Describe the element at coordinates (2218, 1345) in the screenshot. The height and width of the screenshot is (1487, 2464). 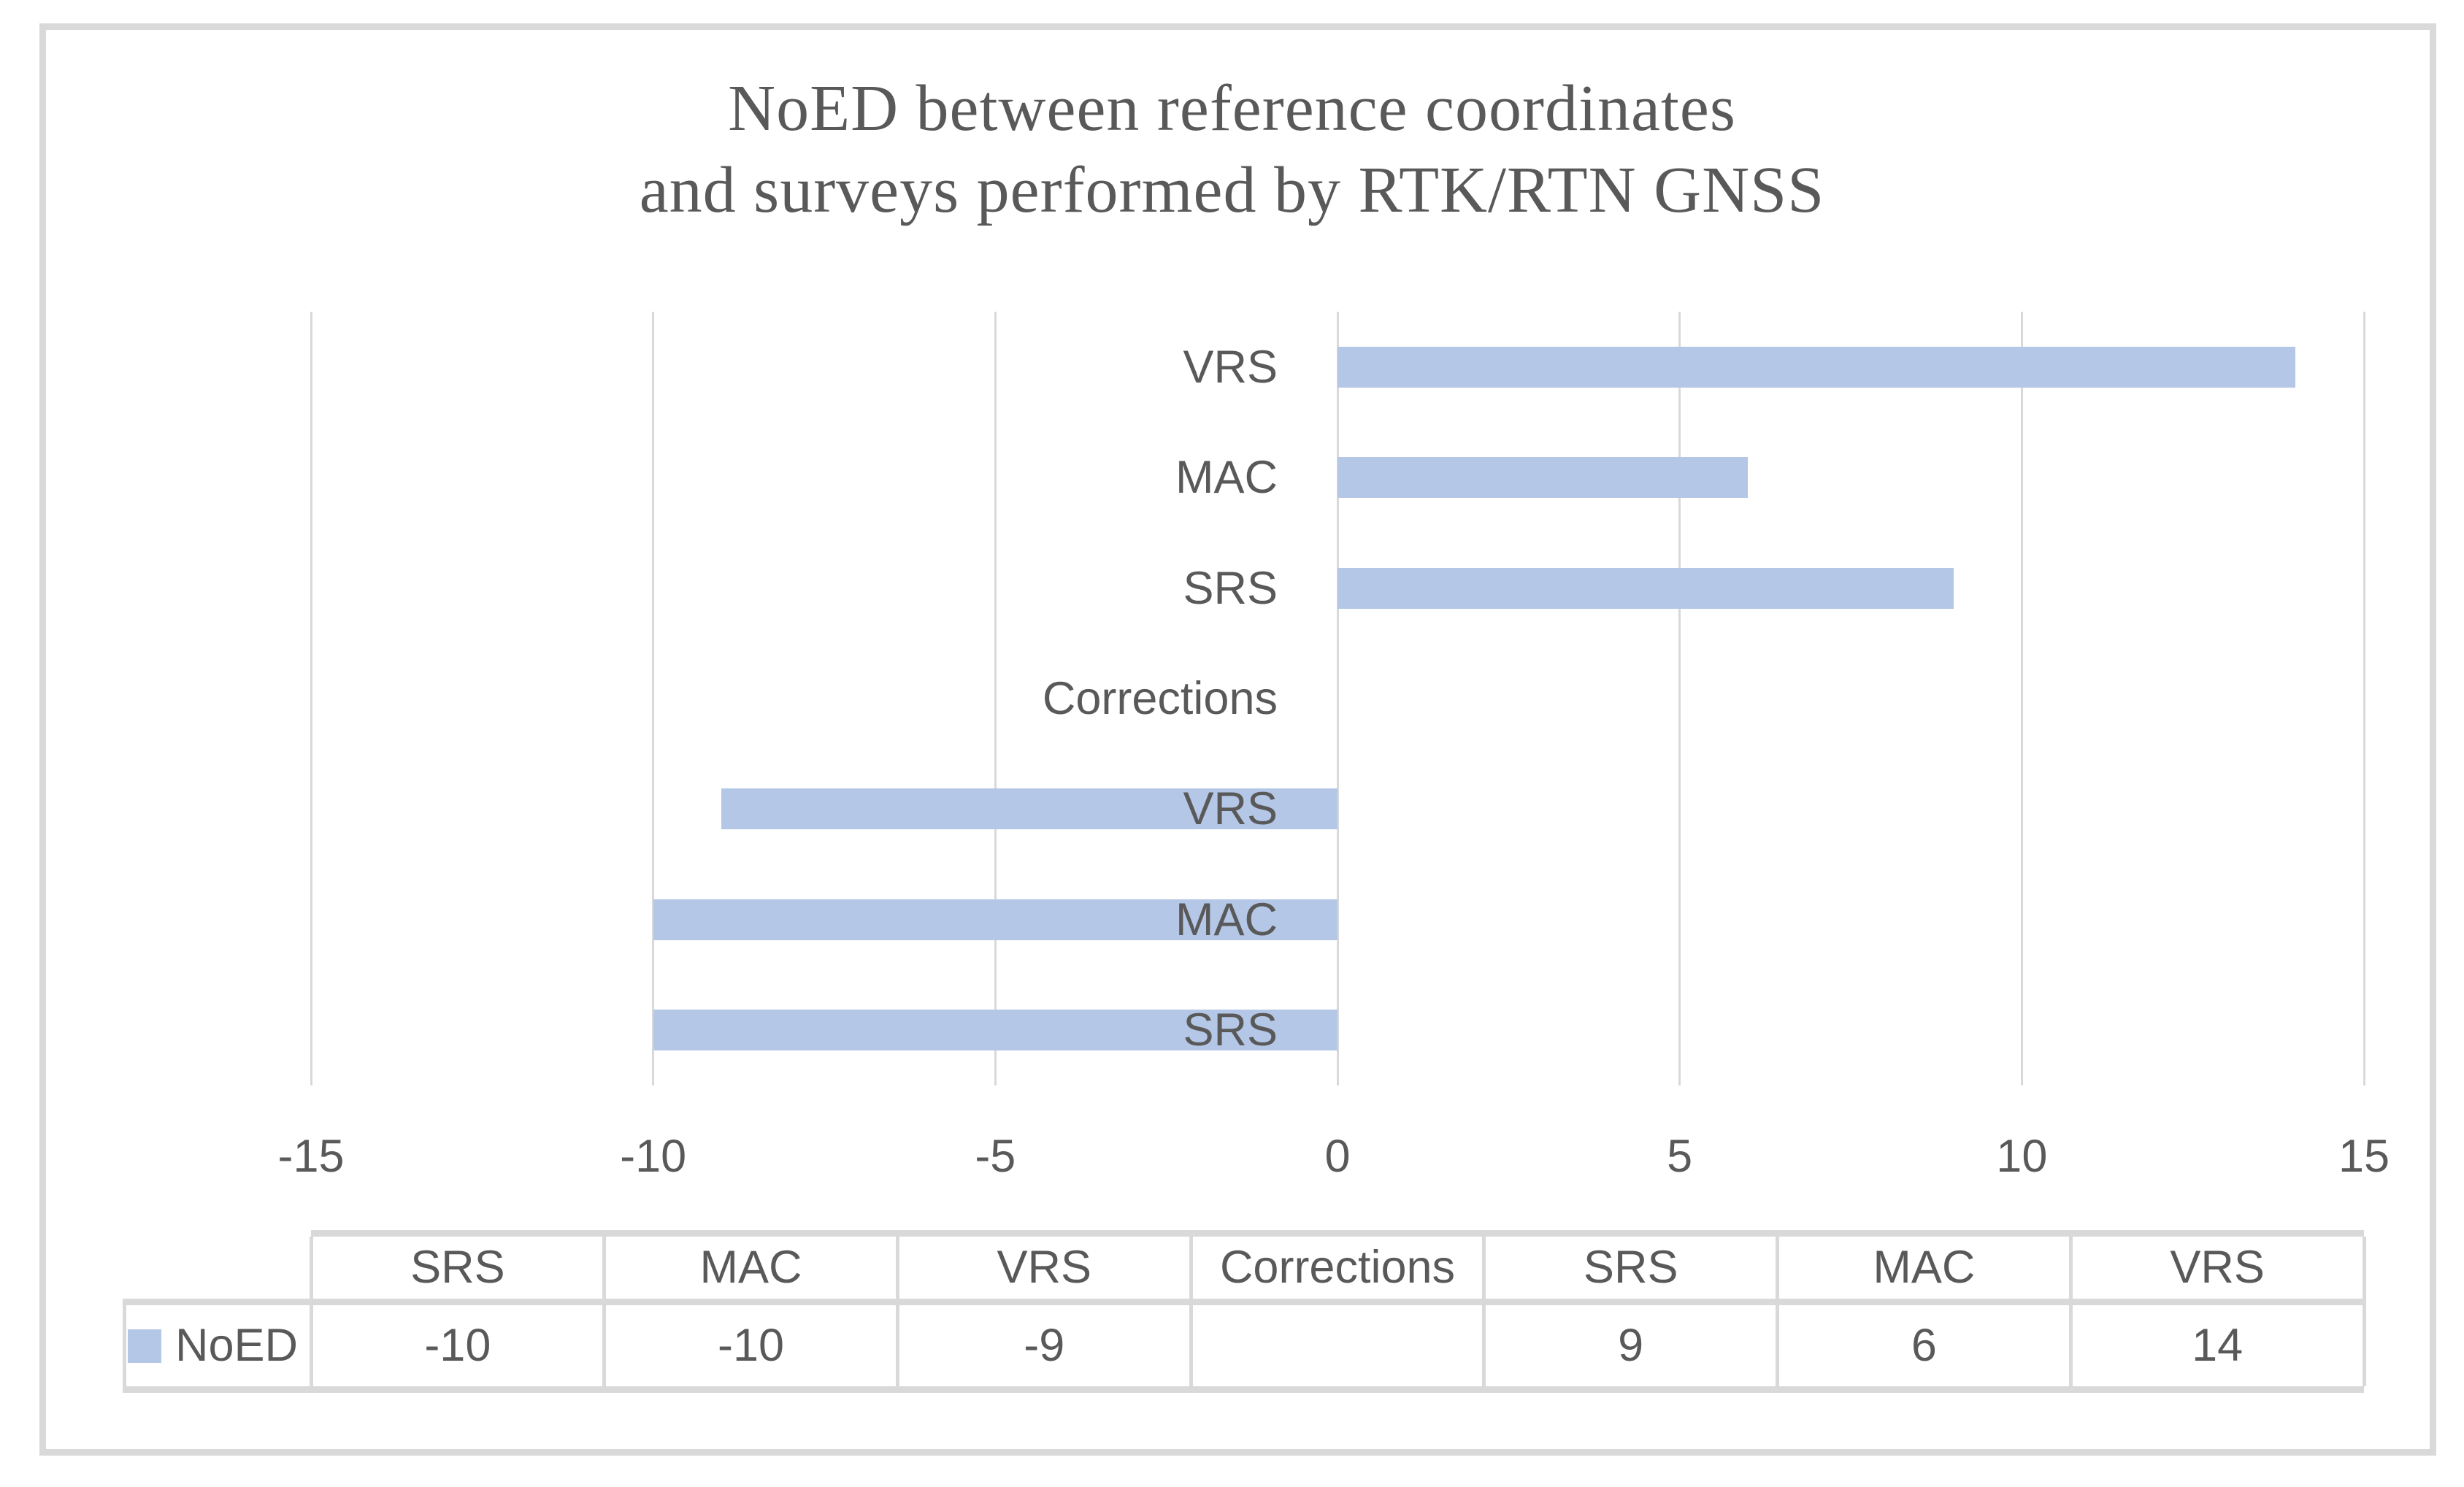
I see `table-value-cell: 14` at that location.